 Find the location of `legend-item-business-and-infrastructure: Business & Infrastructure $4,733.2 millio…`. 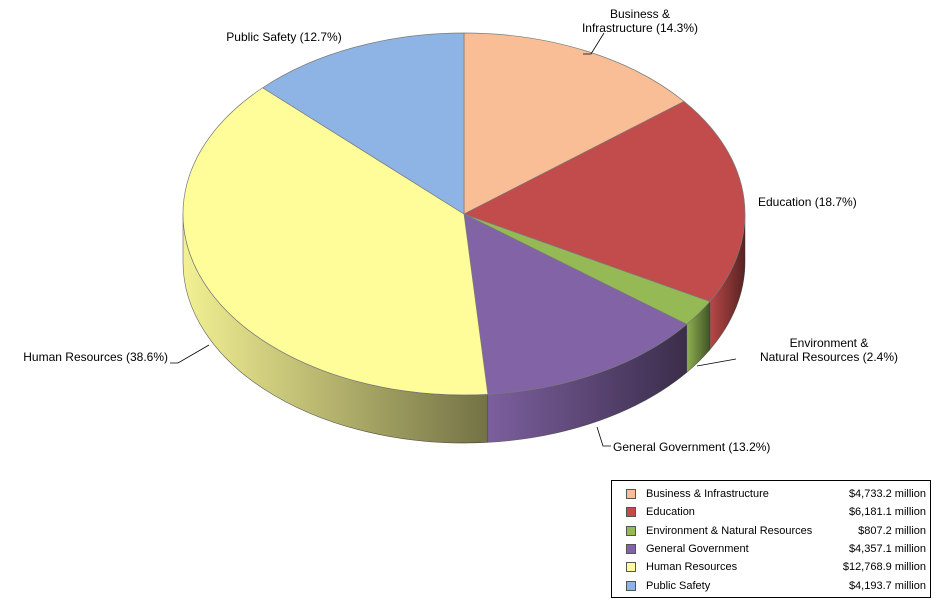

legend-item-business-and-infrastructure: Business & Infrastructure $4,733.2 millio… is located at coordinates (771, 494).